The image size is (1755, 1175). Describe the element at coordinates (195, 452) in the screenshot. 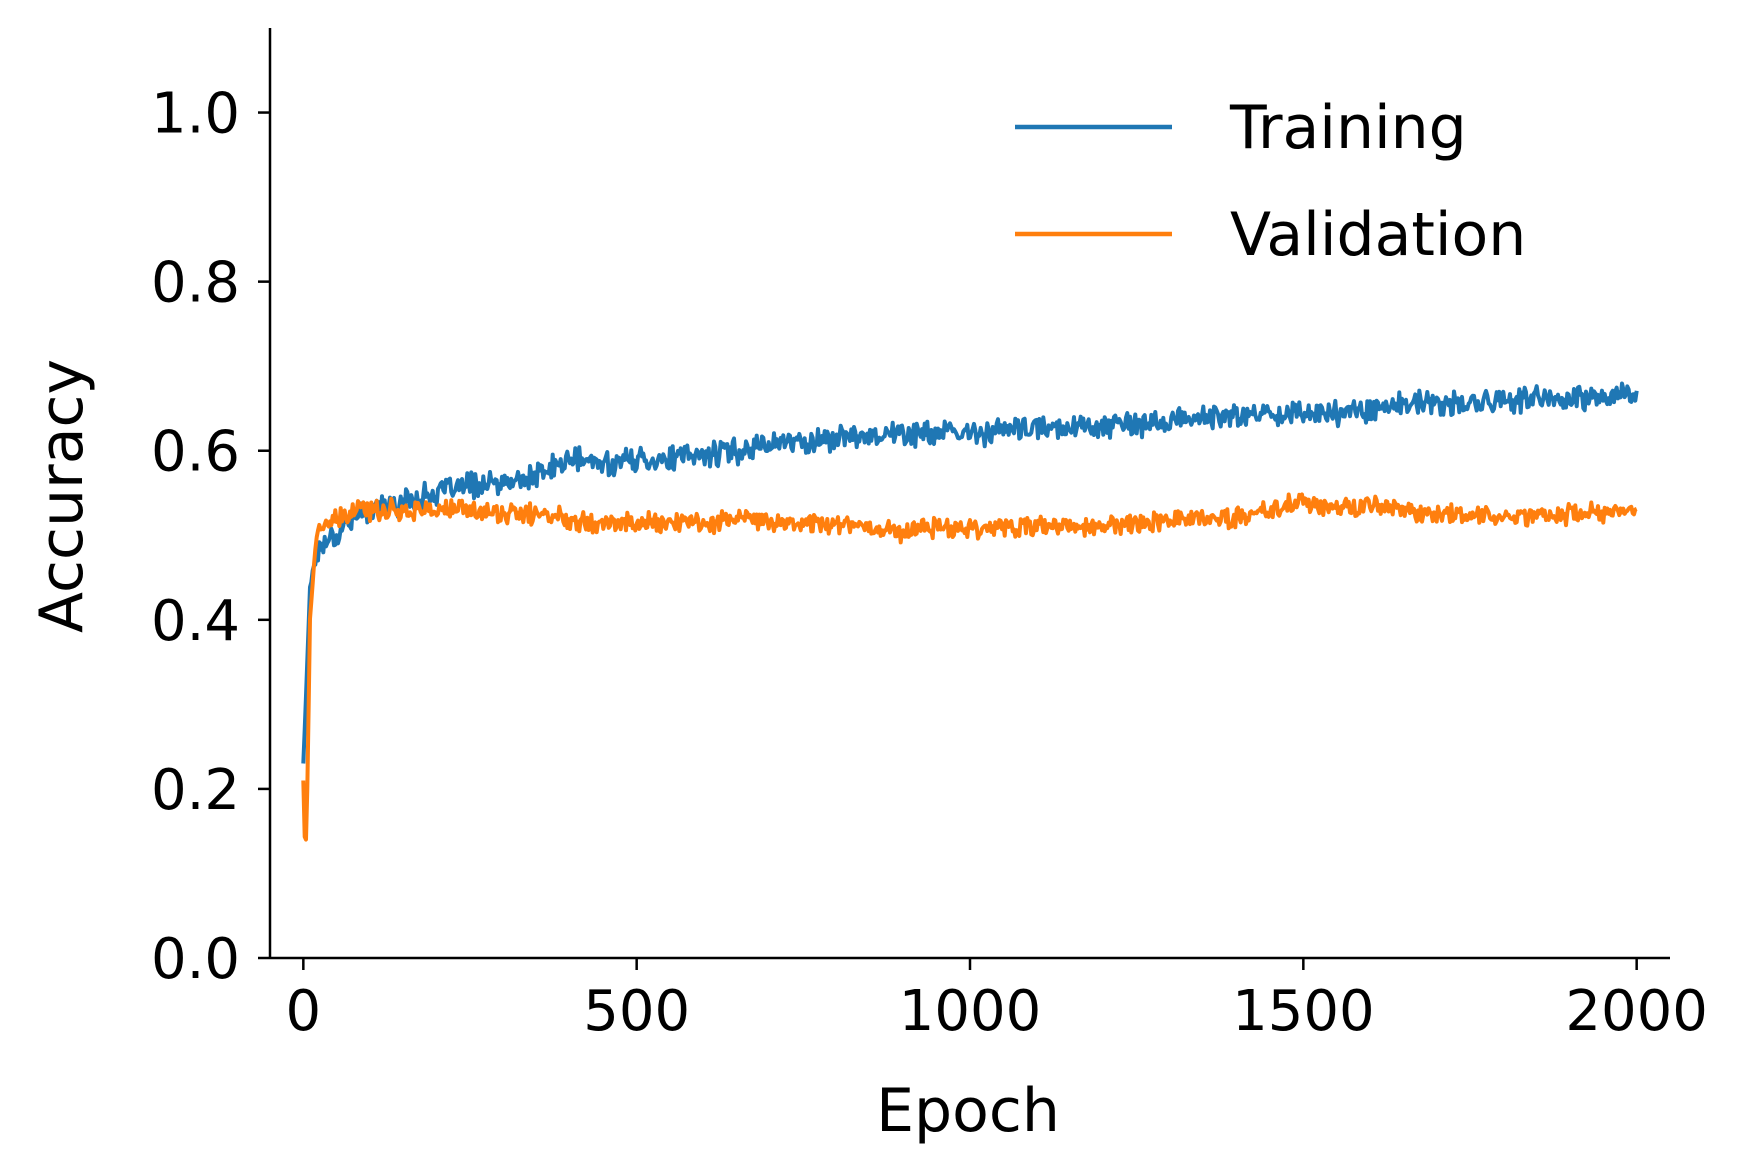

I see `y-tick-label: 0.6` at that location.